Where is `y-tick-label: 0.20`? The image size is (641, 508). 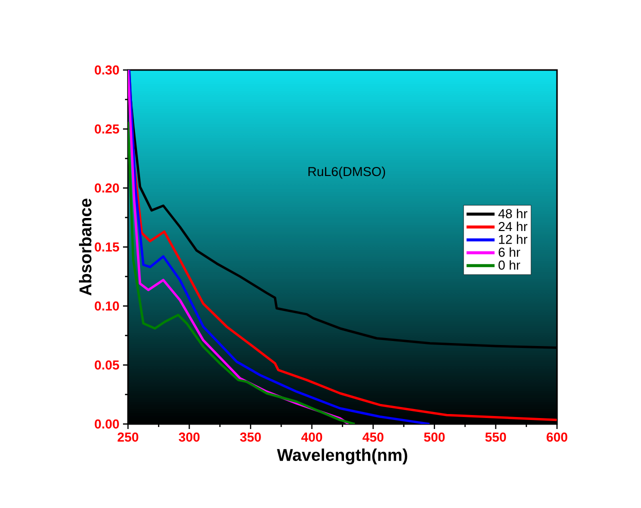
y-tick-label: 0.20 is located at coordinates (106, 188).